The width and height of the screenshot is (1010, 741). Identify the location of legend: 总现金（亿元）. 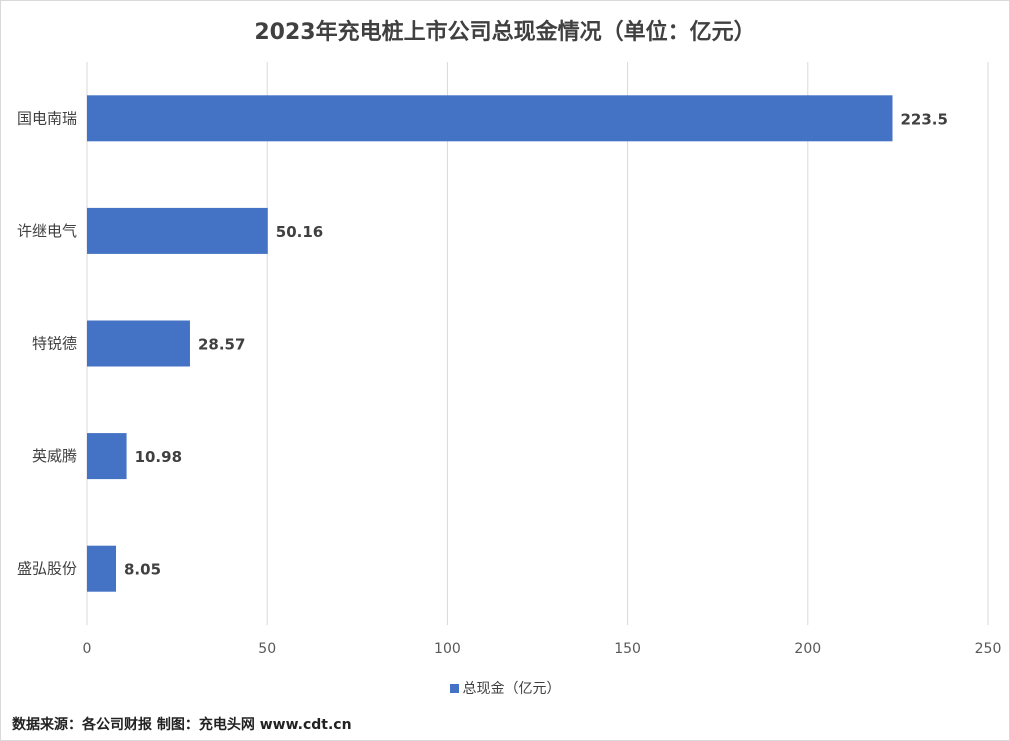
(505, 688).